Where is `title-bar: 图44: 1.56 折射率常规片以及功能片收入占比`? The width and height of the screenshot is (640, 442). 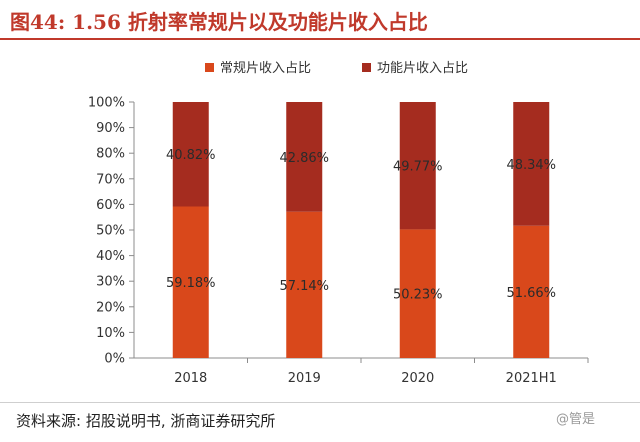 title-bar: 图44: 1.56 折射率常规片以及功能片收入占比 is located at coordinates (320, 20).